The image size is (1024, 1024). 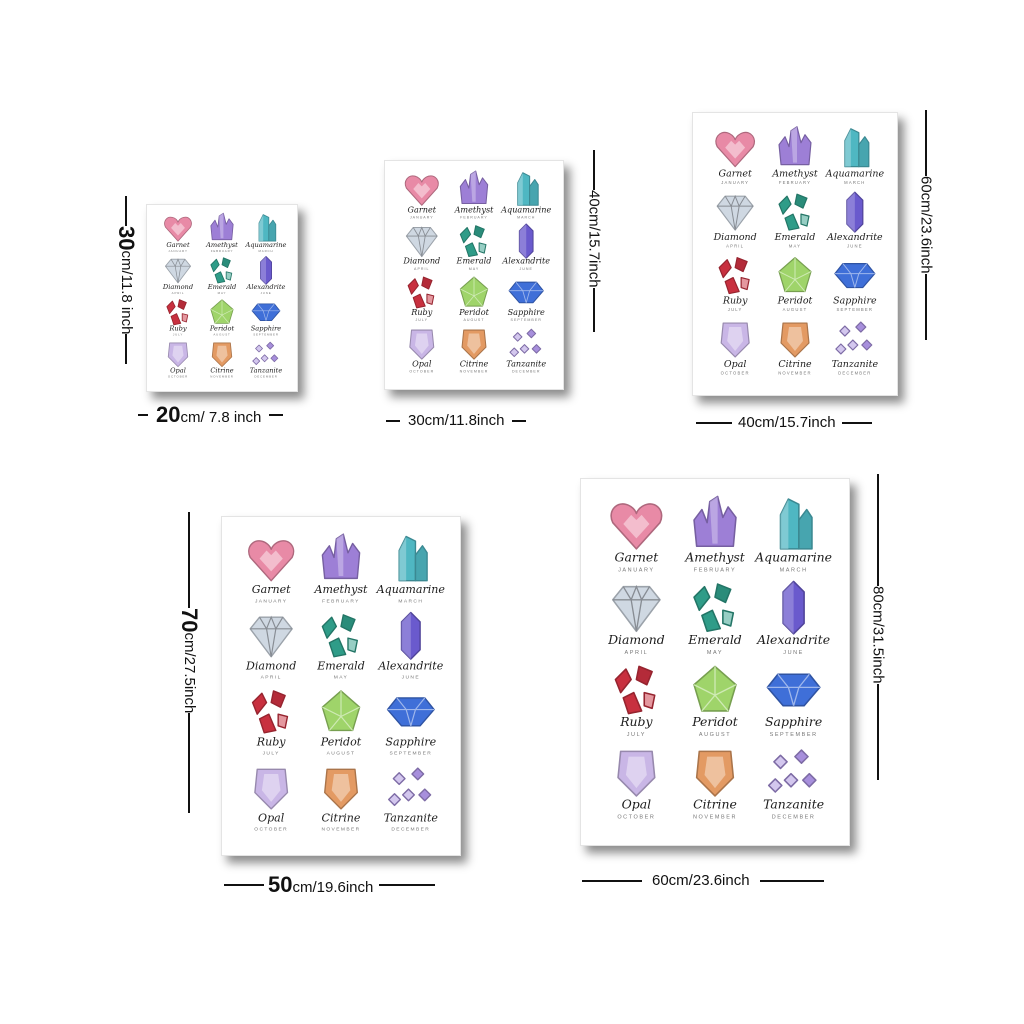 I want to click on width-label: 30cm/11.8inch, so click(x=456, y=420).